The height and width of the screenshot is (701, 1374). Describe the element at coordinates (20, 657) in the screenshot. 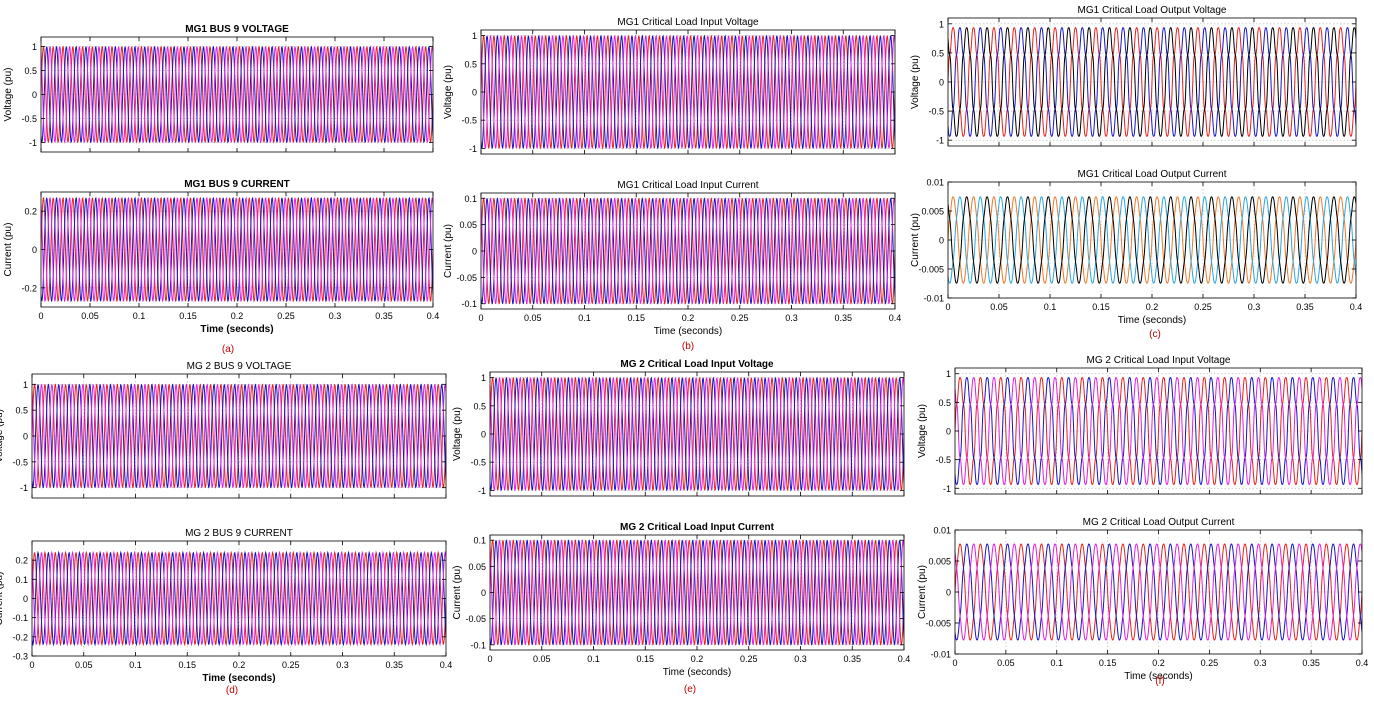

I see `y-tick-label: -0.3` at that location.